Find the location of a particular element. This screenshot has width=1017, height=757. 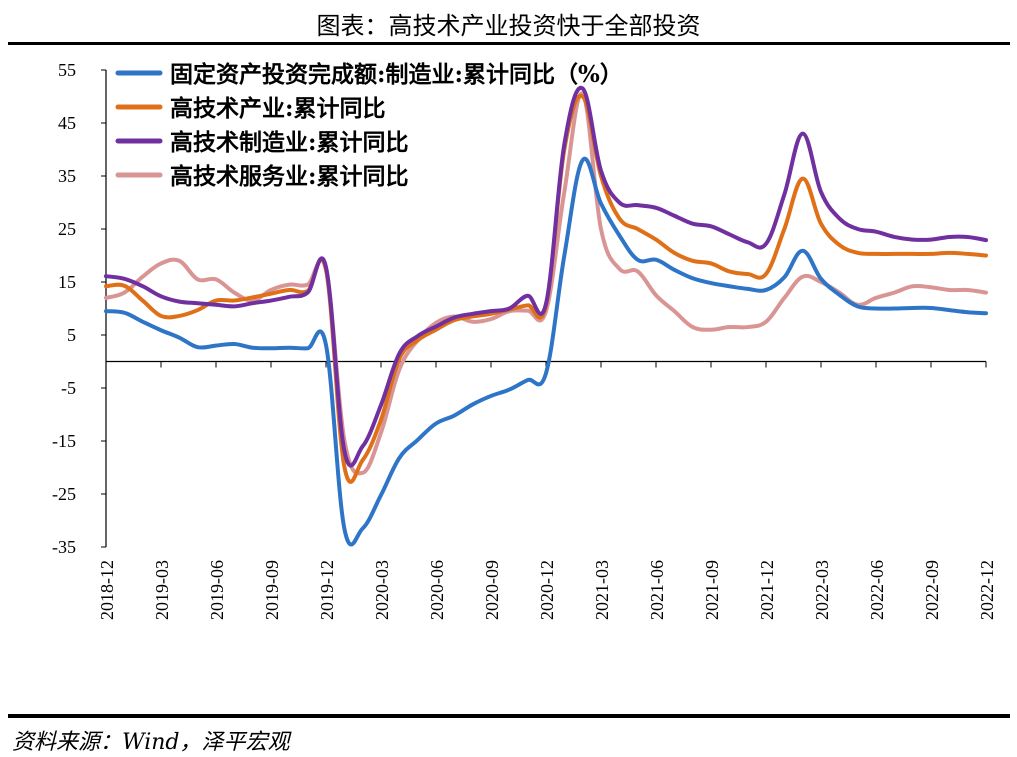

x-tick-label: 2019-12 is located at coordinates (327, 590).